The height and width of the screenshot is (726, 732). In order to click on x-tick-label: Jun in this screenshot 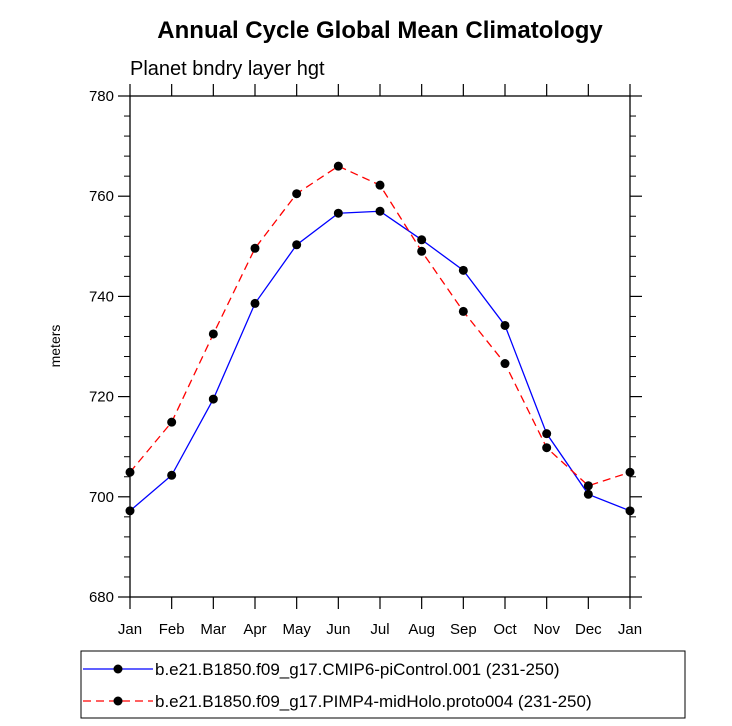, I will do `click(338, 629)`.